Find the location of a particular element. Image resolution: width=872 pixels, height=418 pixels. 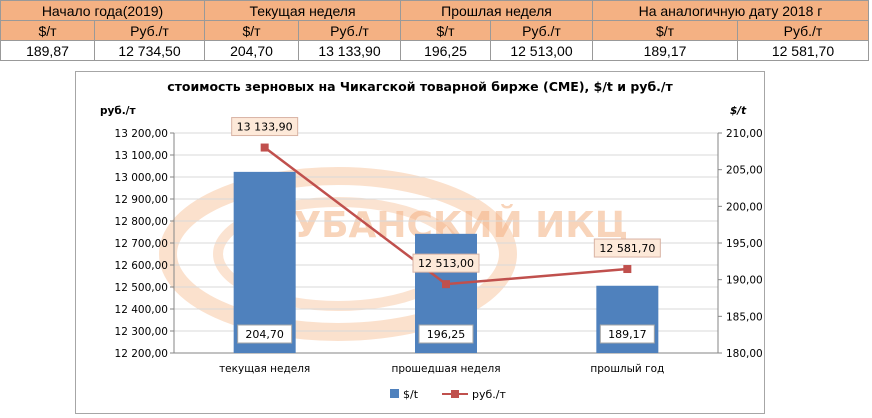

left-tick-label: 12 700,00 is located at coordinates (141, 244).